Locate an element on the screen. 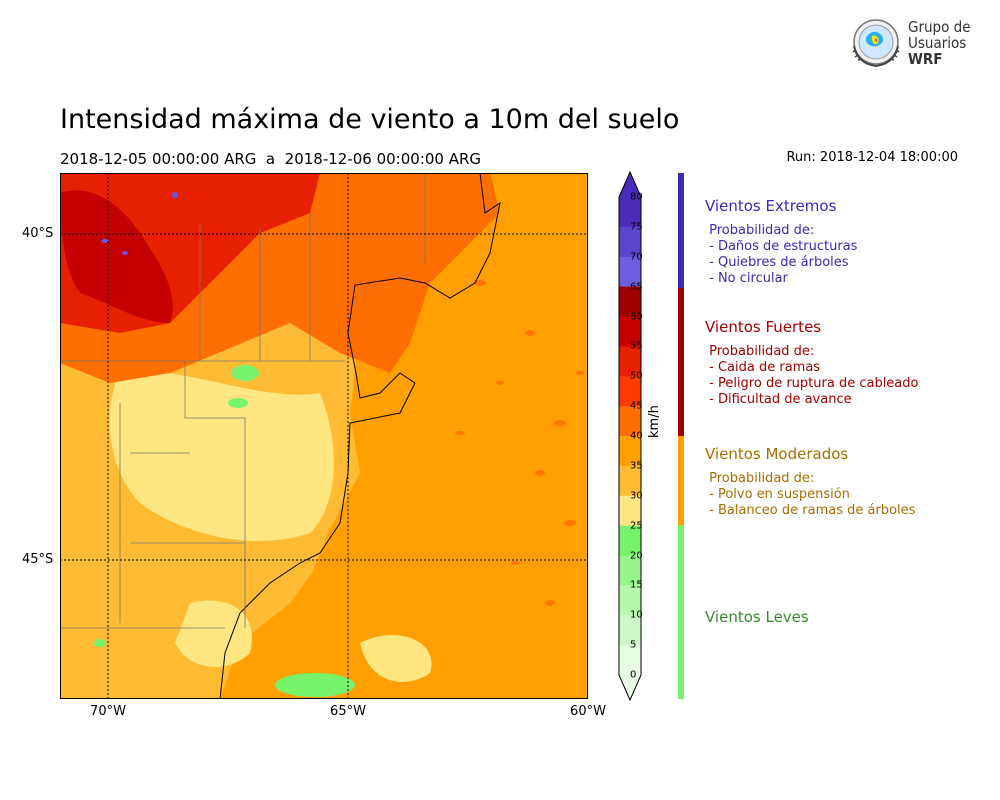 The width and height of the screenshot is (1000, 800). colorbar-tick-label: 45 is located at coordinates (636, 406).